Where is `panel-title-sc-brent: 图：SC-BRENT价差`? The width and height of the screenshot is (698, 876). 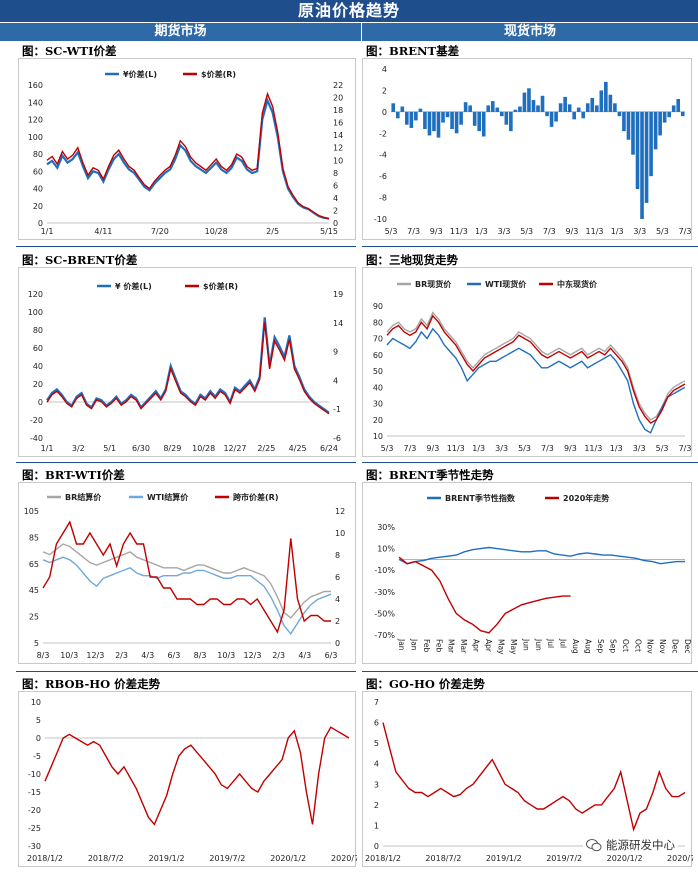 panel-title-sc-brent: 图：SC-BRENT价差 is located at coordinates (80, 260).